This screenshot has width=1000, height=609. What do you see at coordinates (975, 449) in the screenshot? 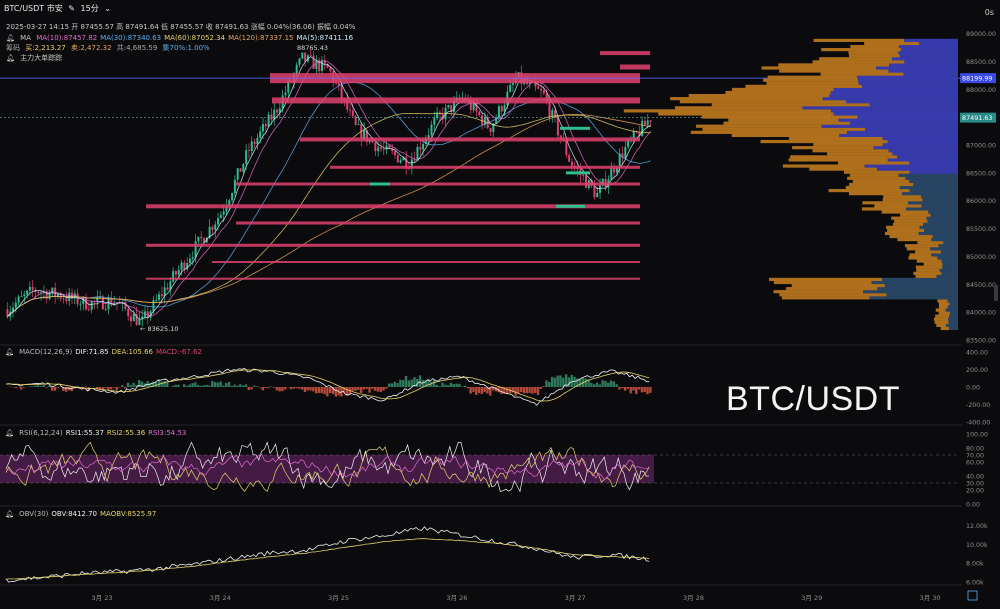
I see `rsi-tick-1: 80.00` at bounding box center [975, 449].